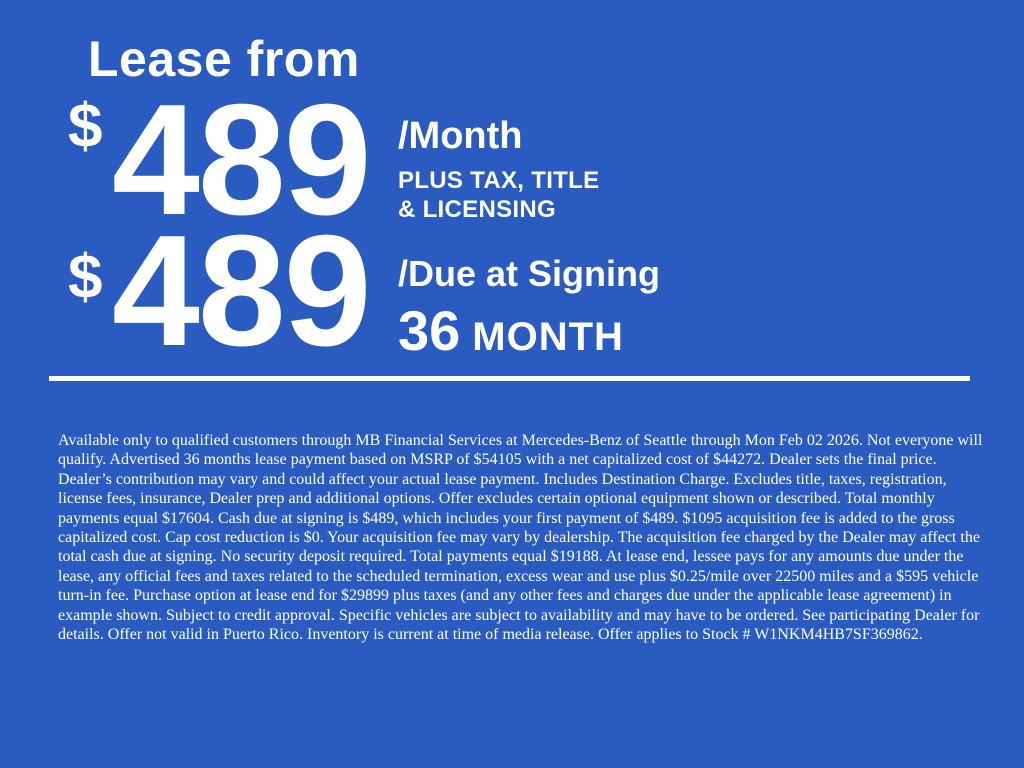 This screenshot has height=768, width=1024. I want to click on lease-duration-value: 36, so click(429, 330).